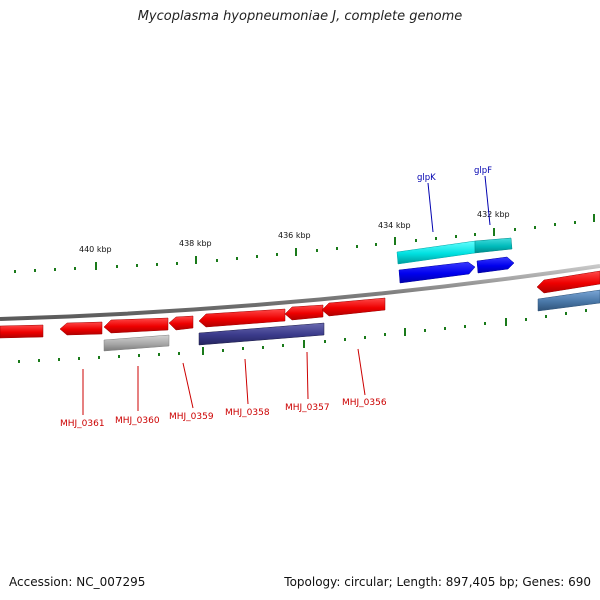 The image size is (600, 600). What do you see at coordinates (195, 243) in the screenshot?
I see `scale-label: 438 kbp` at bounding box center [195, 243].